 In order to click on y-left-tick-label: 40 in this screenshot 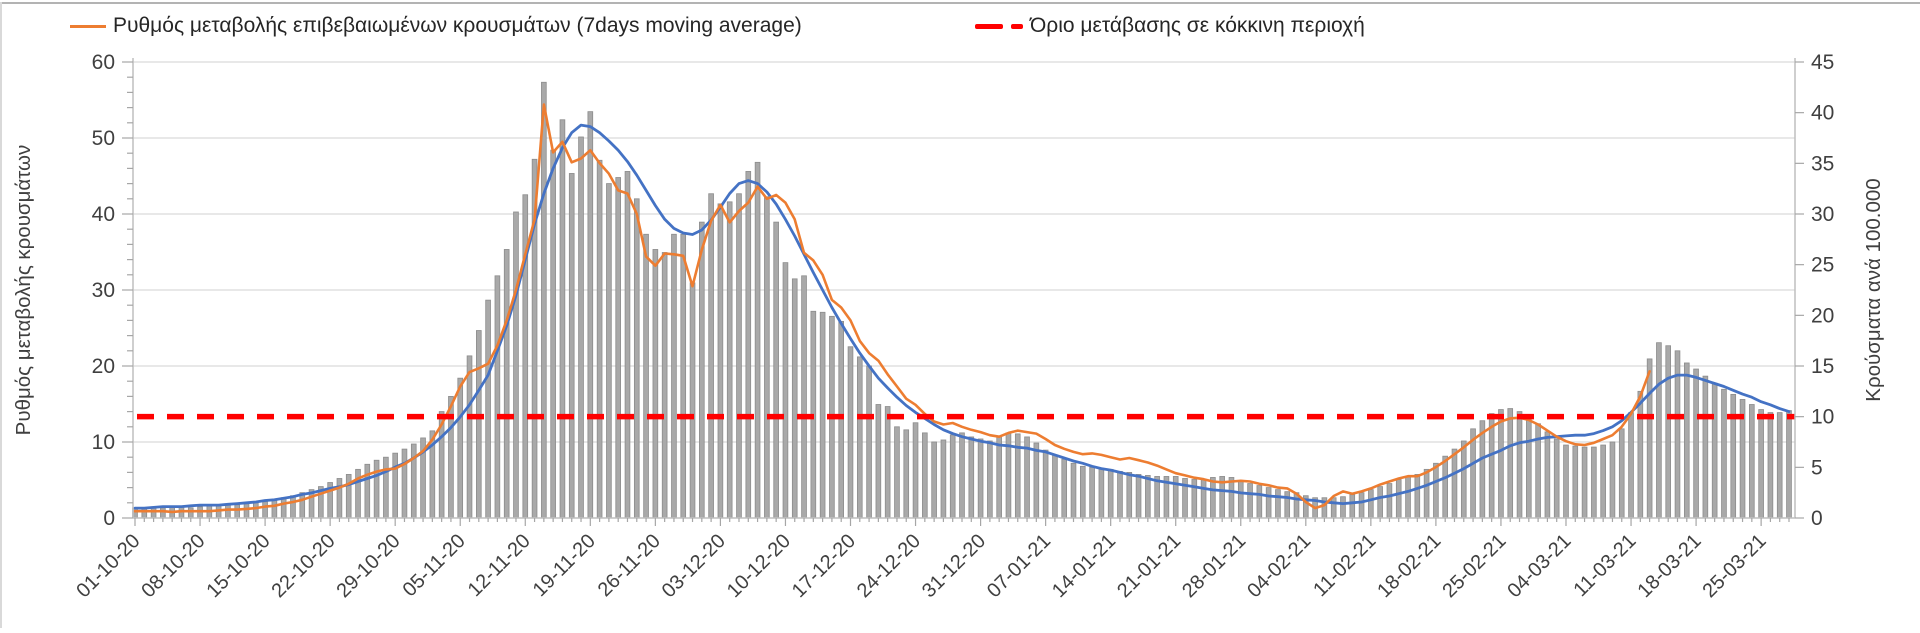, I will do `click(103, 214)`.